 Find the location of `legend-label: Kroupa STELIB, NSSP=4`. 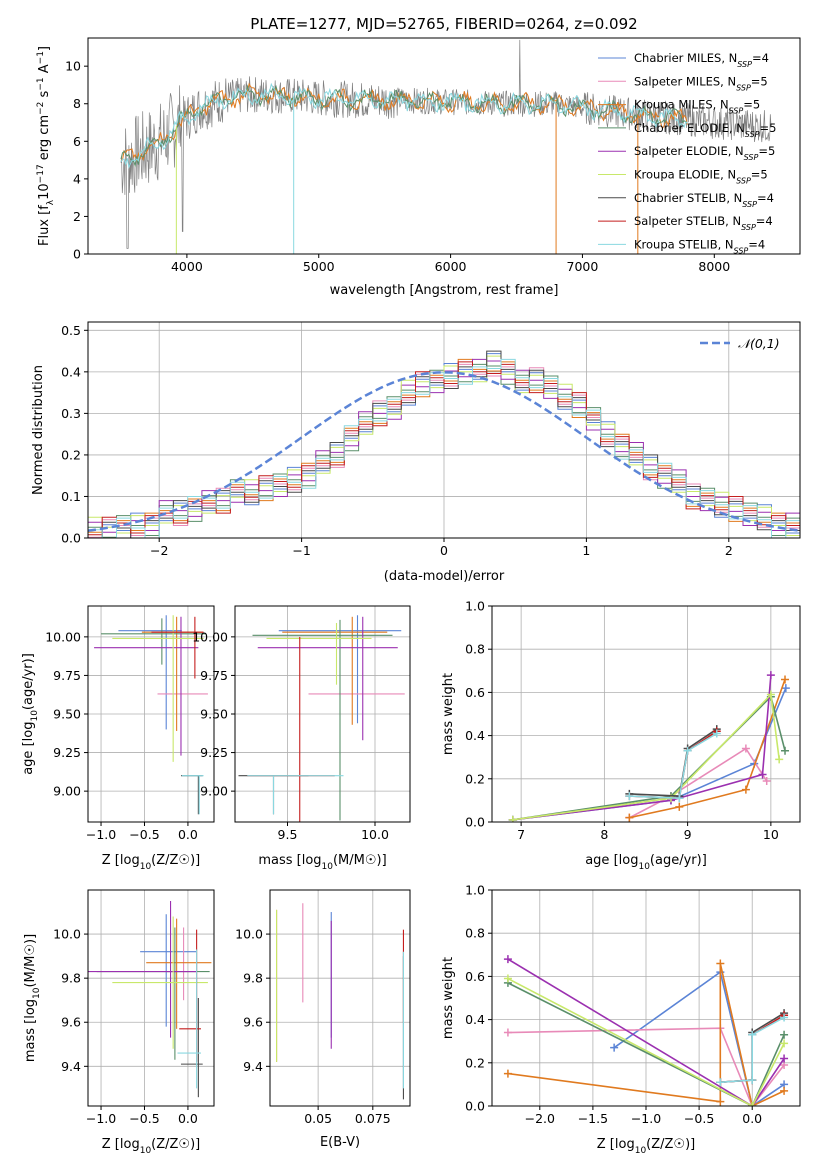

legend-label: Kroupa STELIB, NSSP=4 is located at coordinates (699, 246).